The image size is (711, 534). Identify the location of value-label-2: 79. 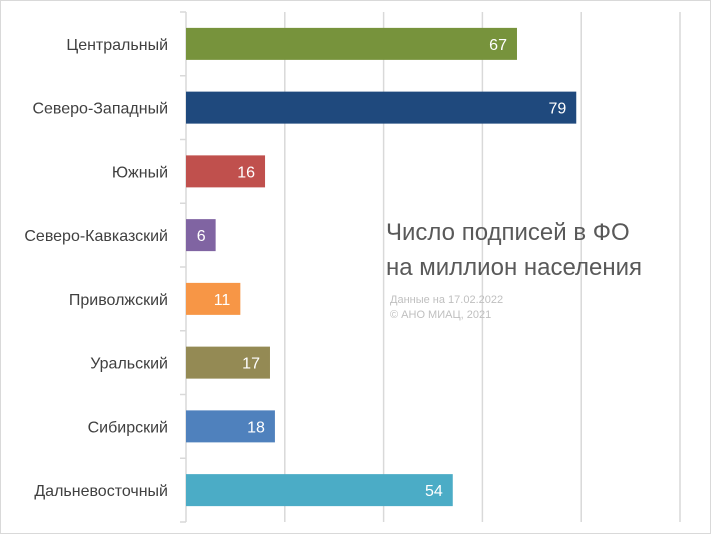
(557, 109).